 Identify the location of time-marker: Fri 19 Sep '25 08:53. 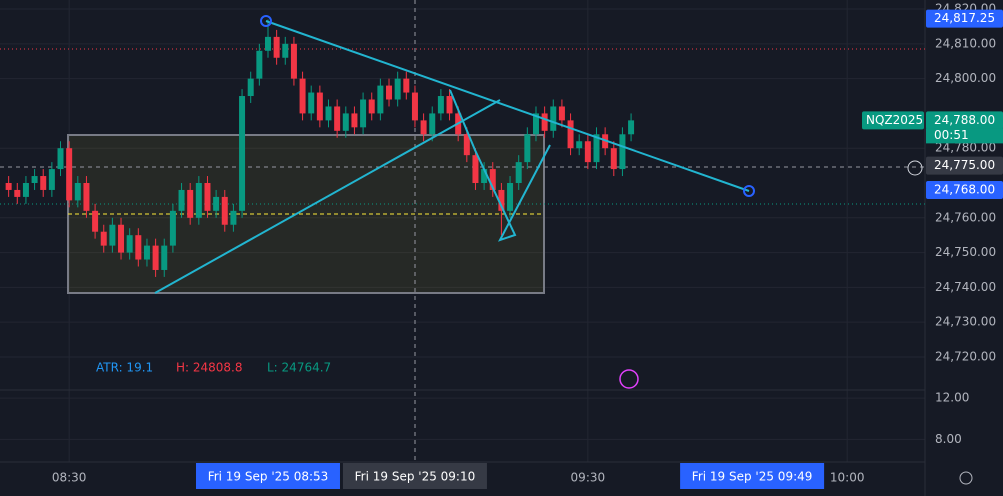
(267, 476).